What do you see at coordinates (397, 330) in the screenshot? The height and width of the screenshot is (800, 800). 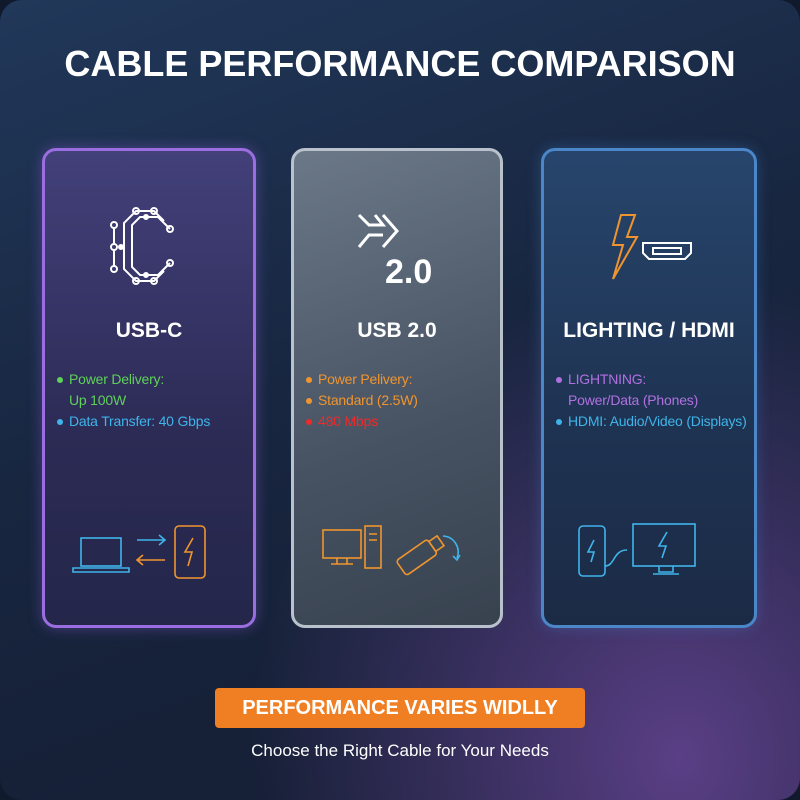 I see `card-title: USB 2.0` at bounding box center [397, 330].